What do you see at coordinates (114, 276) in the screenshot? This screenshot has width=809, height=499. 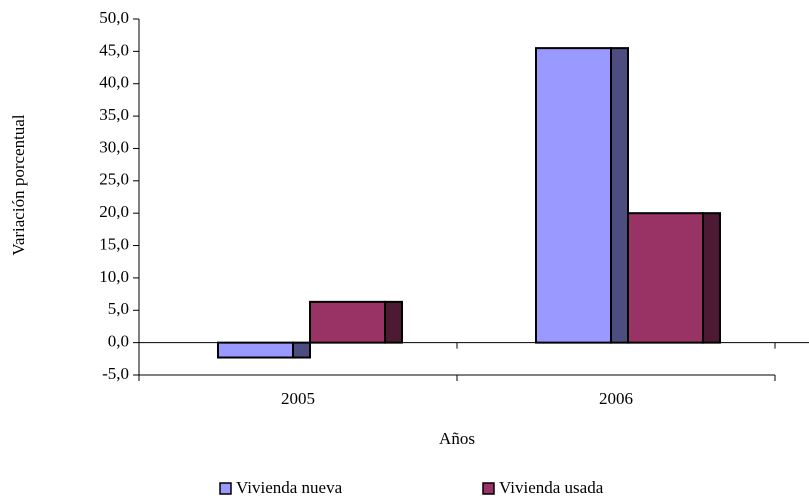 I see `y-tick-label: 10,0` at bounding box center [114, 276].